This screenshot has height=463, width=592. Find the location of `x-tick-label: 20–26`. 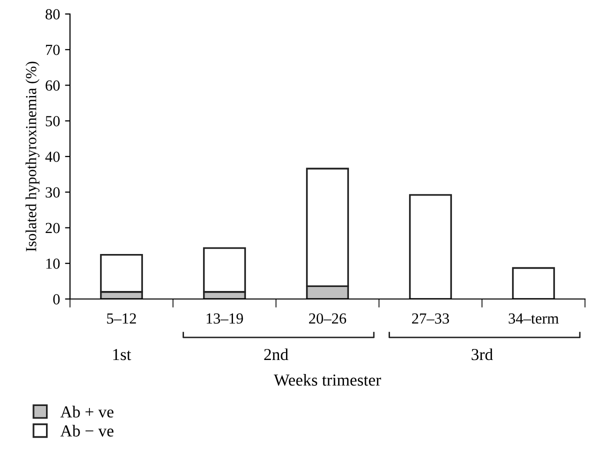

x-tick-label: 20–26 is located at coordinates (327, 318).